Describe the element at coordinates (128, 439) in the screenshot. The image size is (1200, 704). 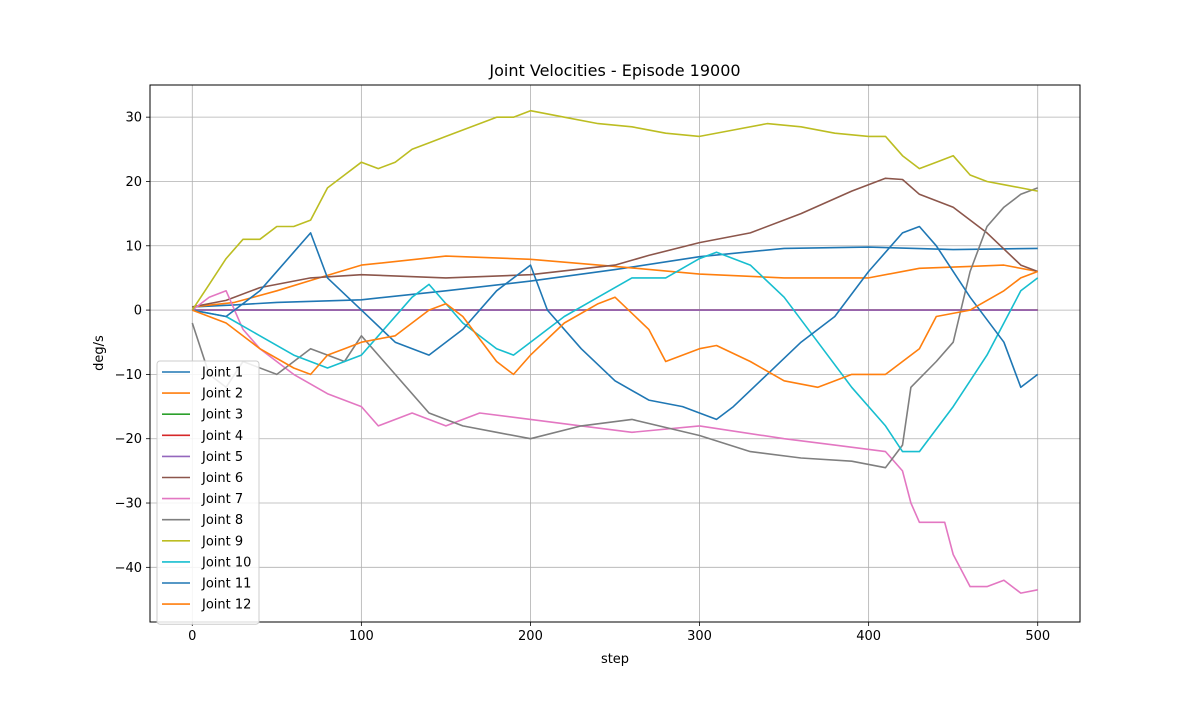
I see `y-tick-label: −20` at that location.